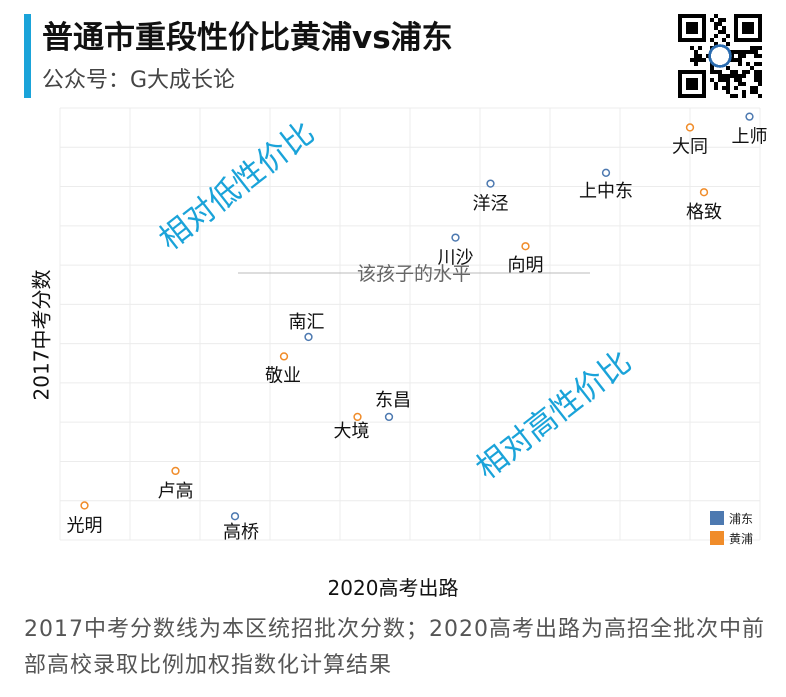 The height and width of the screenshot is (697, 786). Describe the element at coordinates (491, 204) in the screenshot. I see `data-label: 洋泾` at that location.